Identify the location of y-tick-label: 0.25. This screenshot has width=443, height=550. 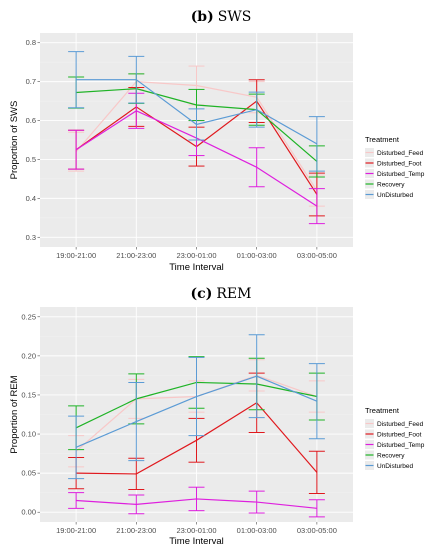
(28, 316).